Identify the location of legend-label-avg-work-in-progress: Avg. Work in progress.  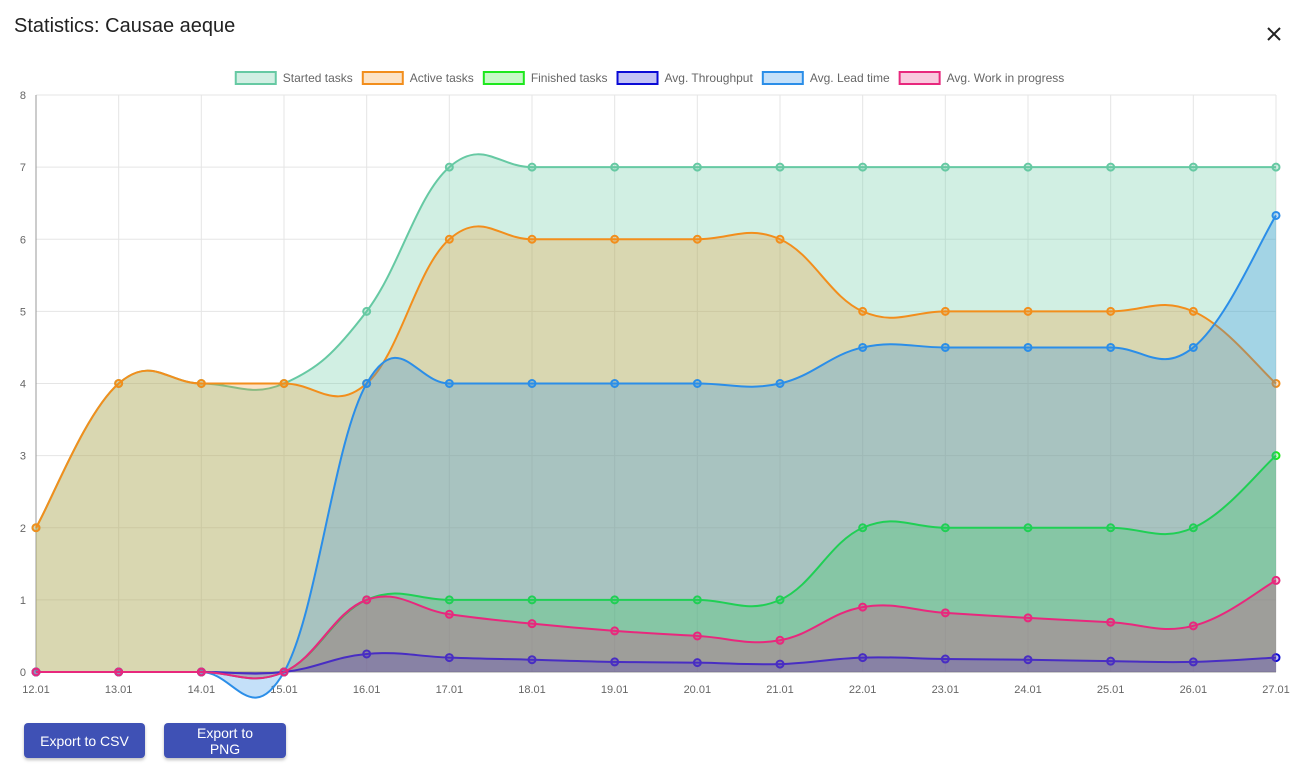
(1006, 78).